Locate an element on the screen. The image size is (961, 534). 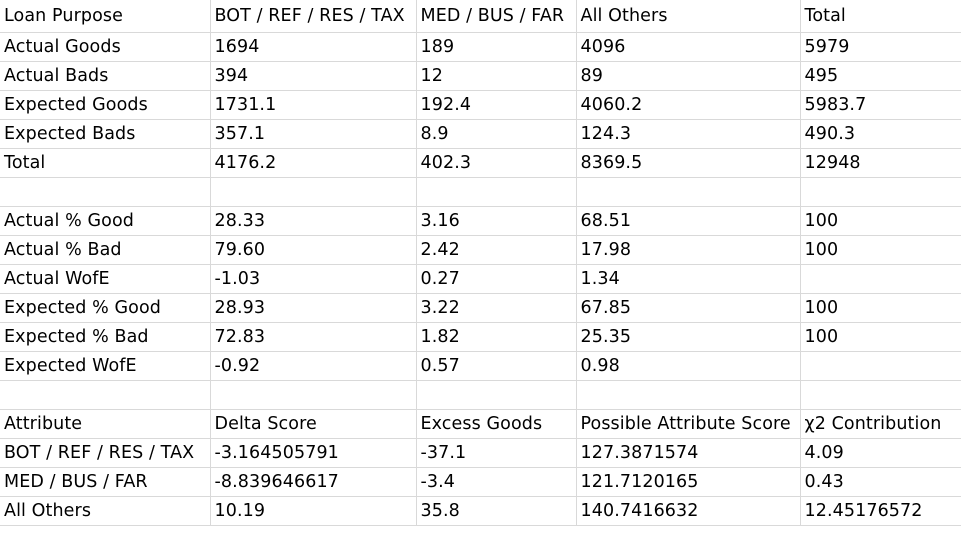
cell: 3.16 is located at coordinates (496, 221).